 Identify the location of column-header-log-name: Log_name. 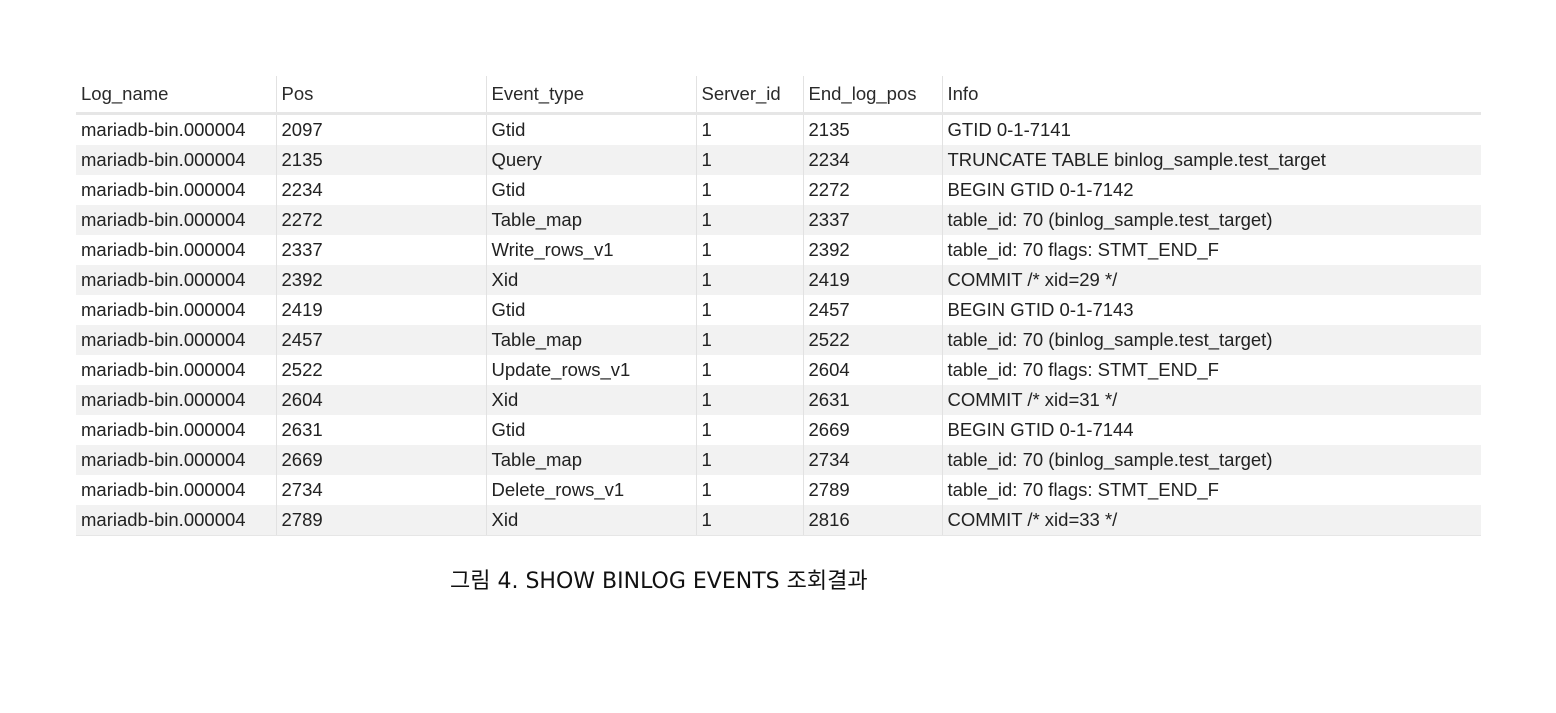
(176, 95).